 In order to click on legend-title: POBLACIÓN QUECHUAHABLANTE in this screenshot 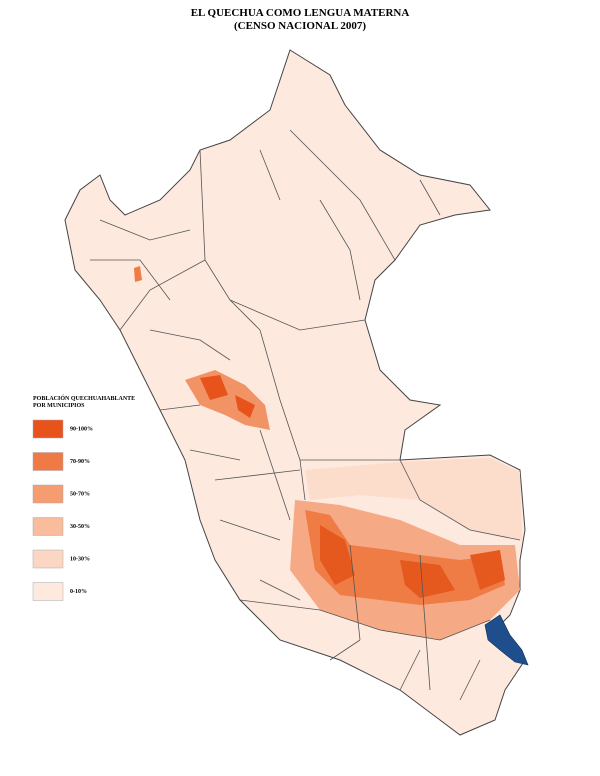, I will do `click(84, 398)`.